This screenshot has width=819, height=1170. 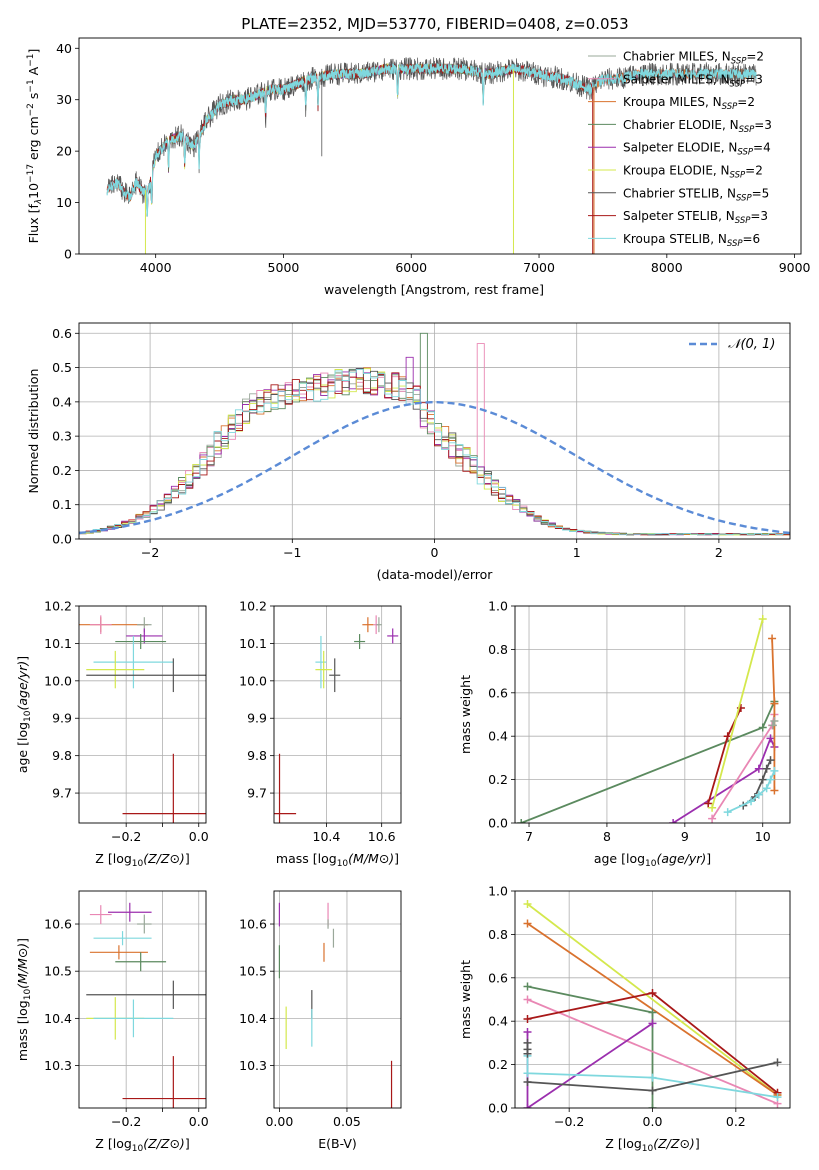 I want to click on normal-curve, so click(x=434, y=468).